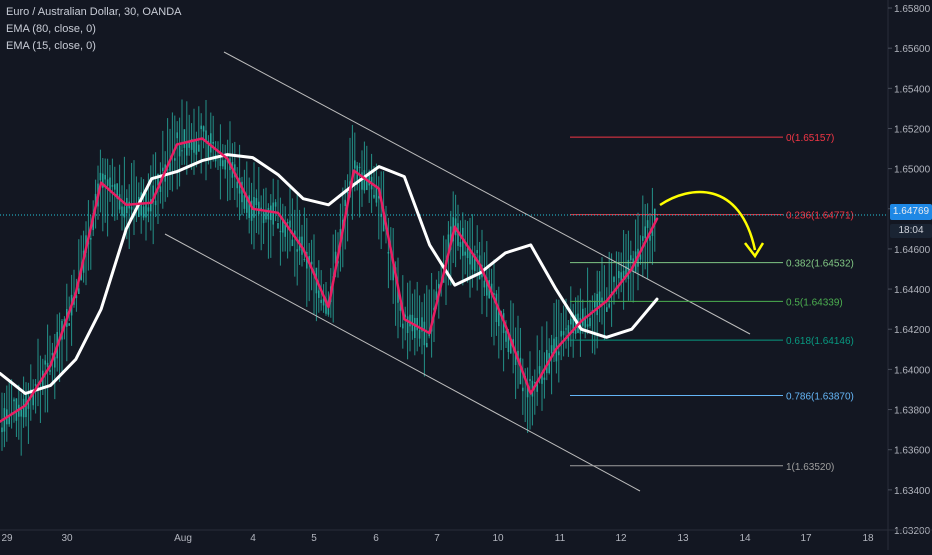  Describe the element at coordinates (253, 538) in the screenshot. I see `time-axis-label: 4` at that location.